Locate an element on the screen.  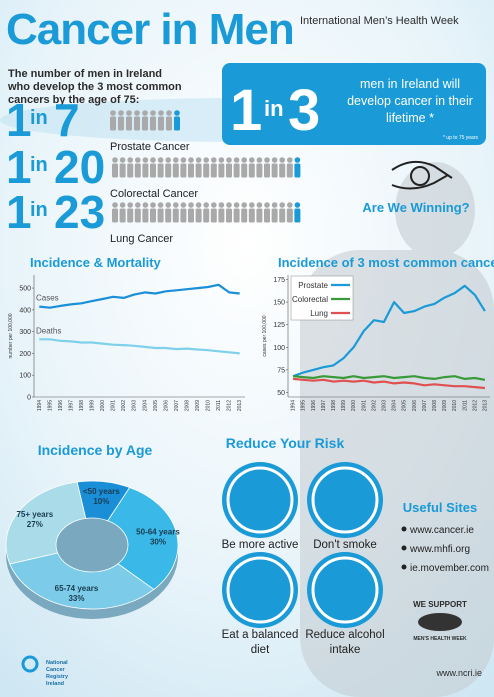
highlight-note: * up to 75 years is located at coordinates (461, 138).